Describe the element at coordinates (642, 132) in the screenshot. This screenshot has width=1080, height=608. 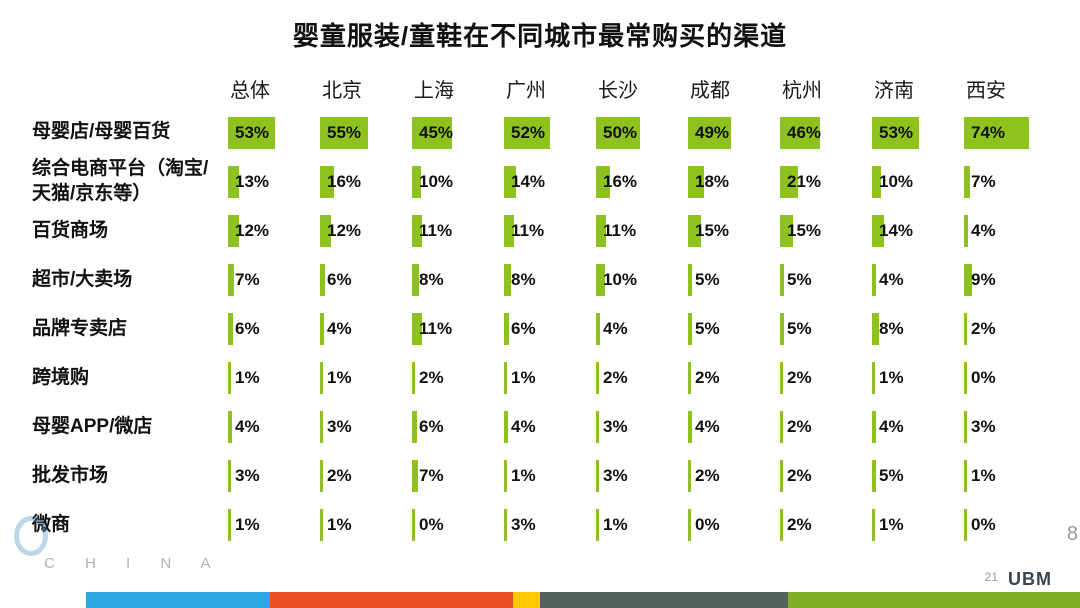
I see `value-cell: 50%` at that location.